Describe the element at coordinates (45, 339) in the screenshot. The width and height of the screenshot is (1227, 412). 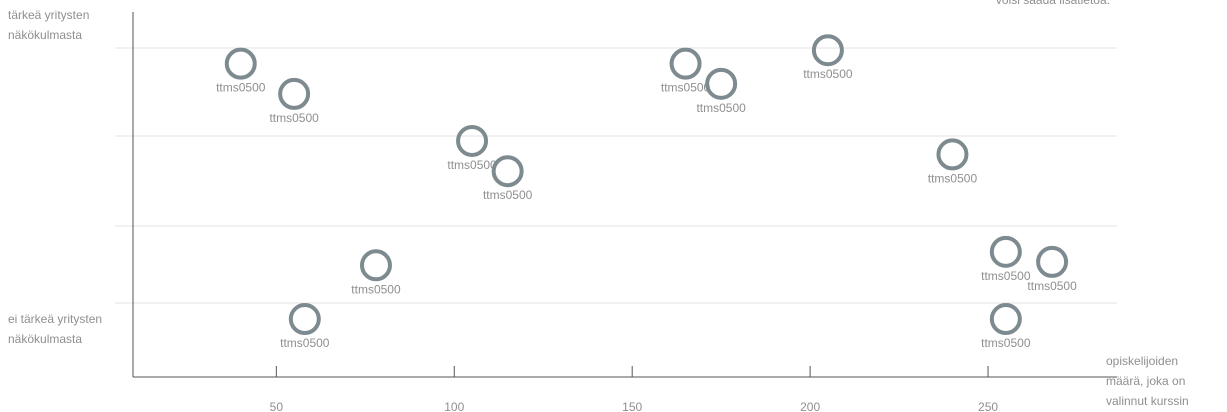
I see `y-axis-label-bottom-line-2: näkökulmasta` at that location.